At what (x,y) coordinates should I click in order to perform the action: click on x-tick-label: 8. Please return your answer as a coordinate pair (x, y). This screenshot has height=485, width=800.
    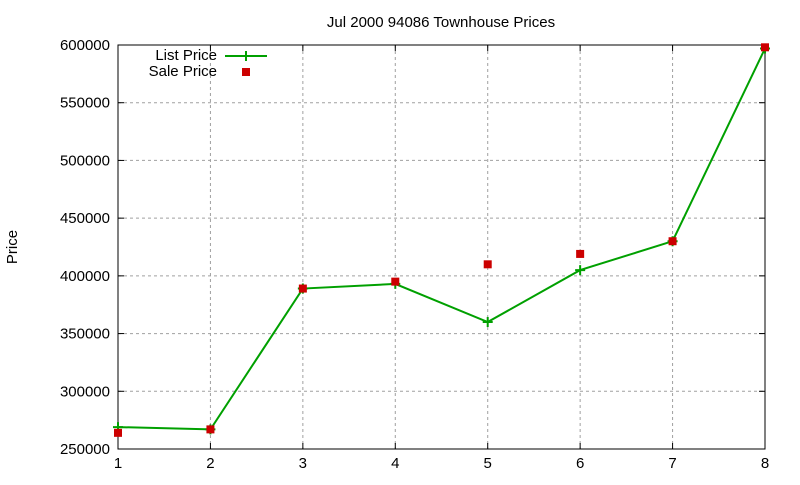
    Looking at the image, I should click on (765, 463).